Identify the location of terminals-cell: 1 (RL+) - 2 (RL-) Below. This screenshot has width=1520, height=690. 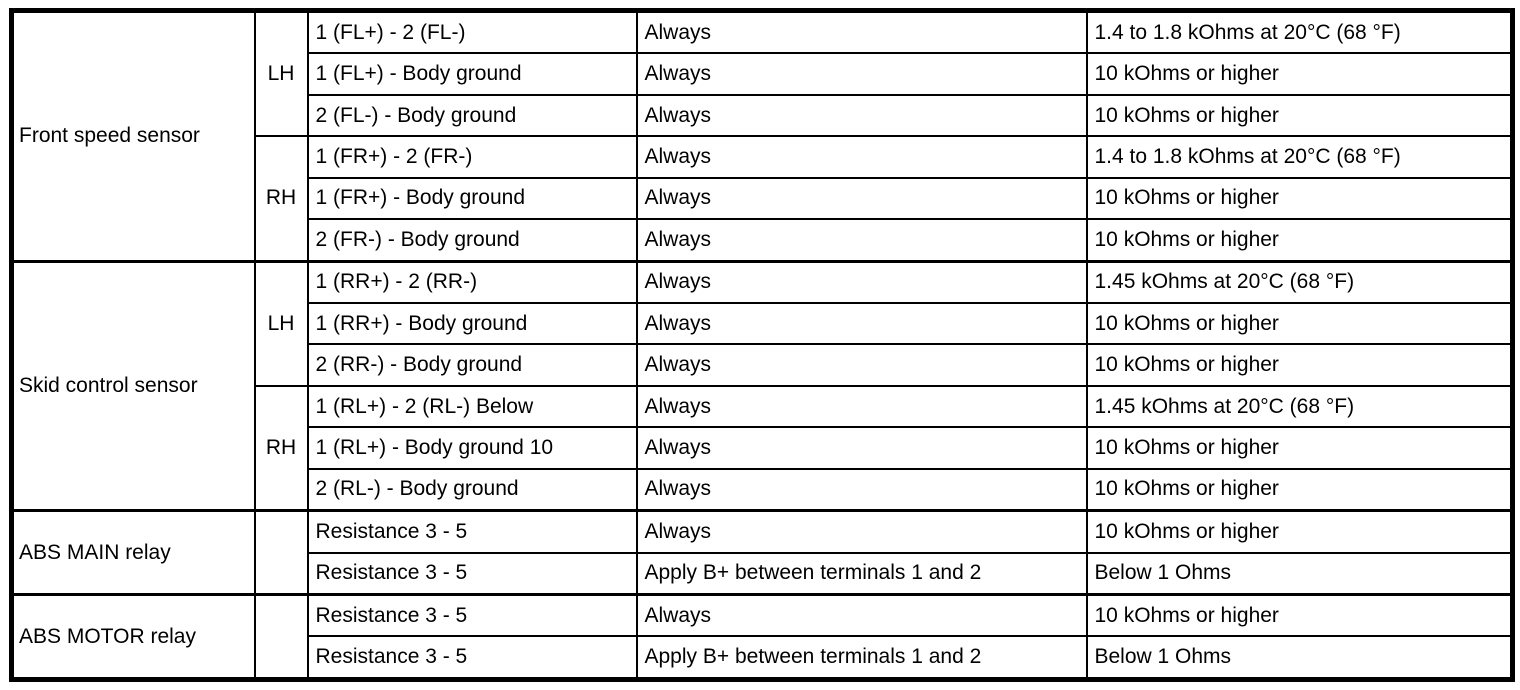
(472, 406).